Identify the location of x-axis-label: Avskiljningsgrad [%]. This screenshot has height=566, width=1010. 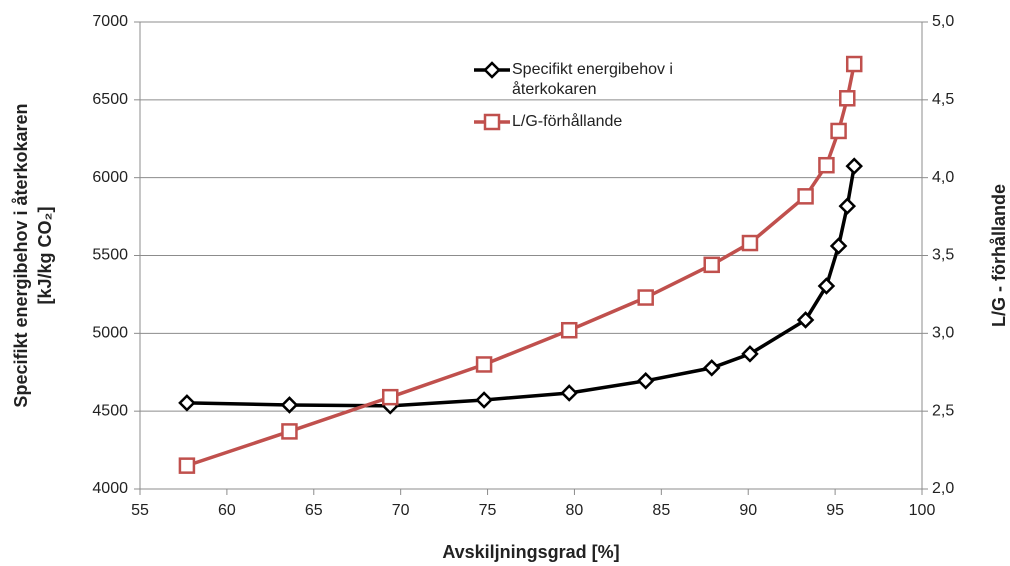
(530, 552).